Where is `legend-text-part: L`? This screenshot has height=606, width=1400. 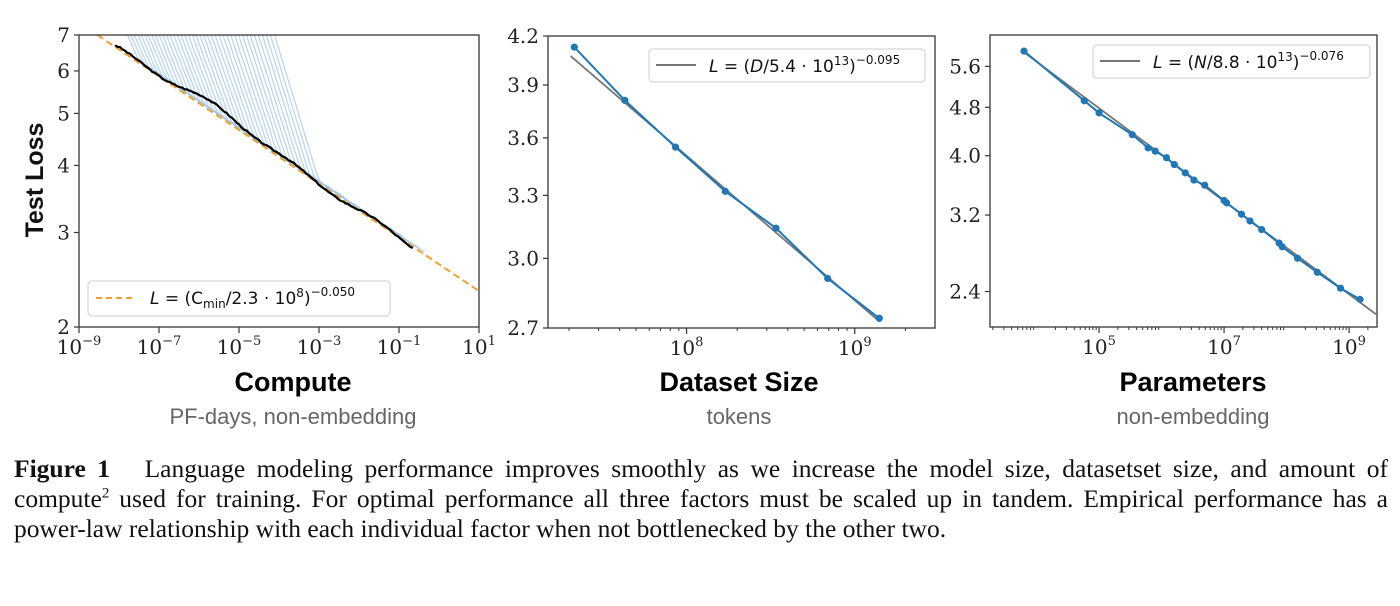 legend-text-part: L is located at coordinates (154, 299).